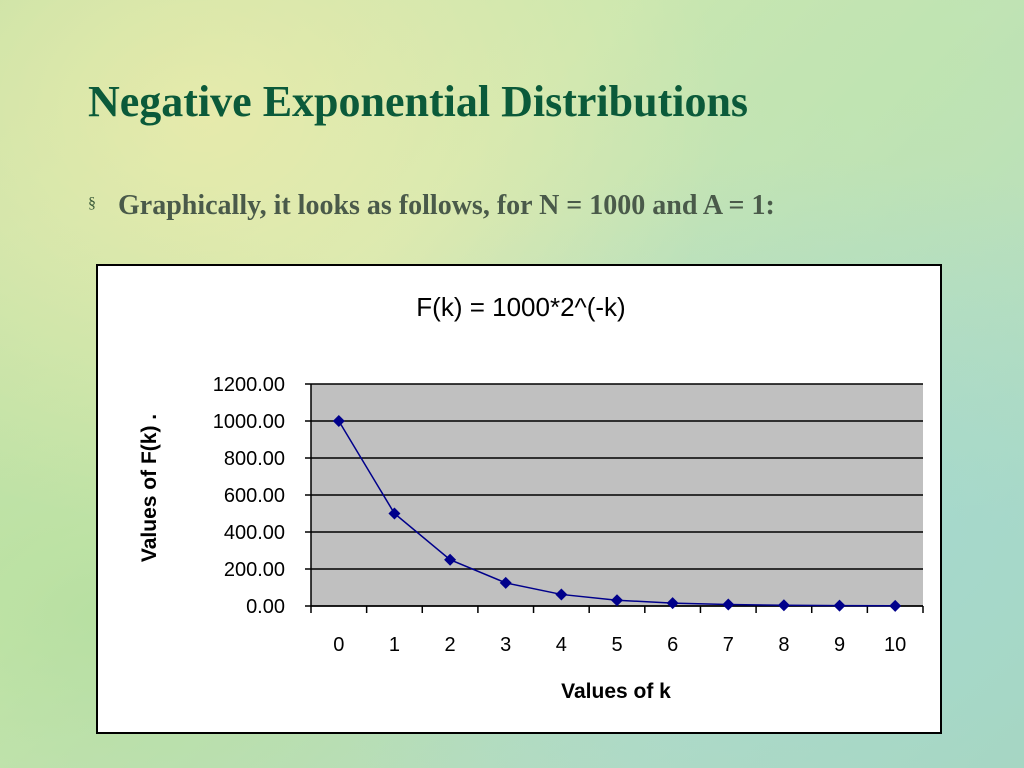 The image size is (1024, 768). I want to click on x-tick-label: 3, so click(505, 645).